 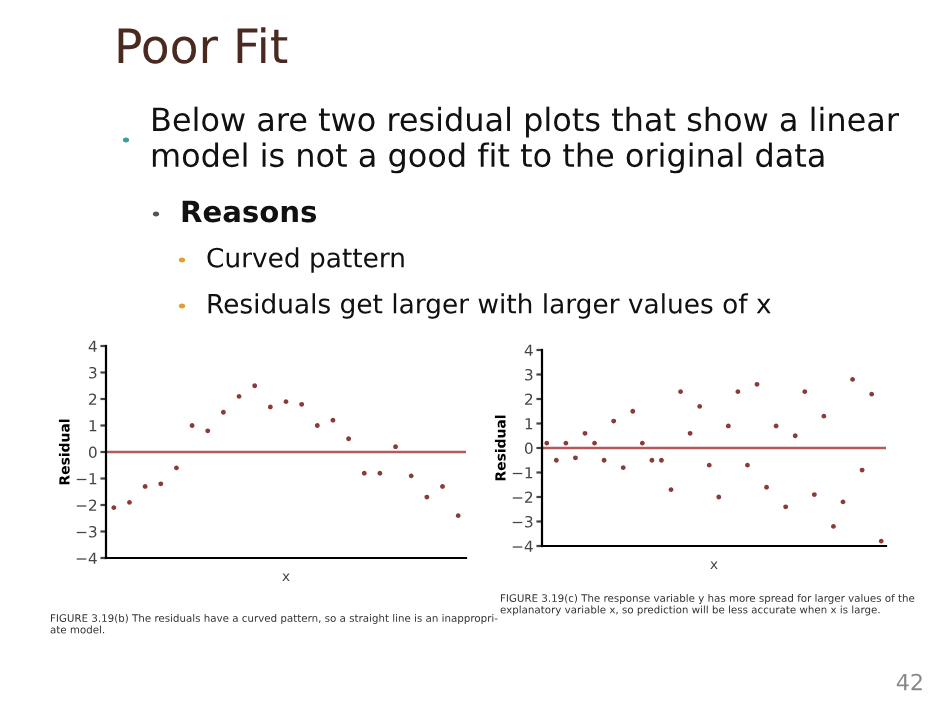 What do you see at coordinates (909, 682) in the screenshot?
I see `text: 42` at bounding box center [909, 682].